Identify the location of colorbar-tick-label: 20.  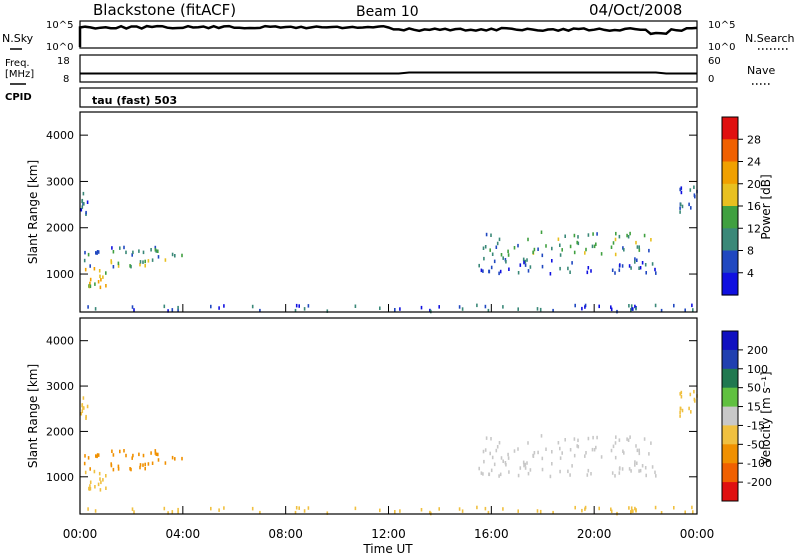
(754, 184).